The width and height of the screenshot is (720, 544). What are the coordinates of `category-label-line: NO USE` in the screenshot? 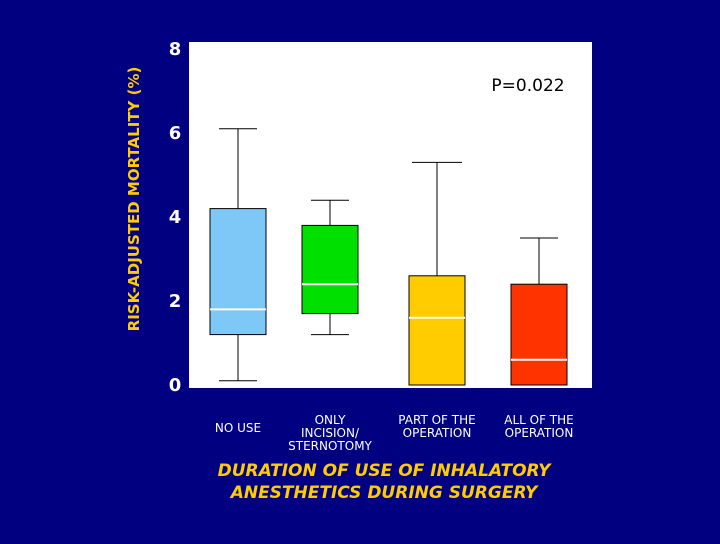 It's located at (238, 428).